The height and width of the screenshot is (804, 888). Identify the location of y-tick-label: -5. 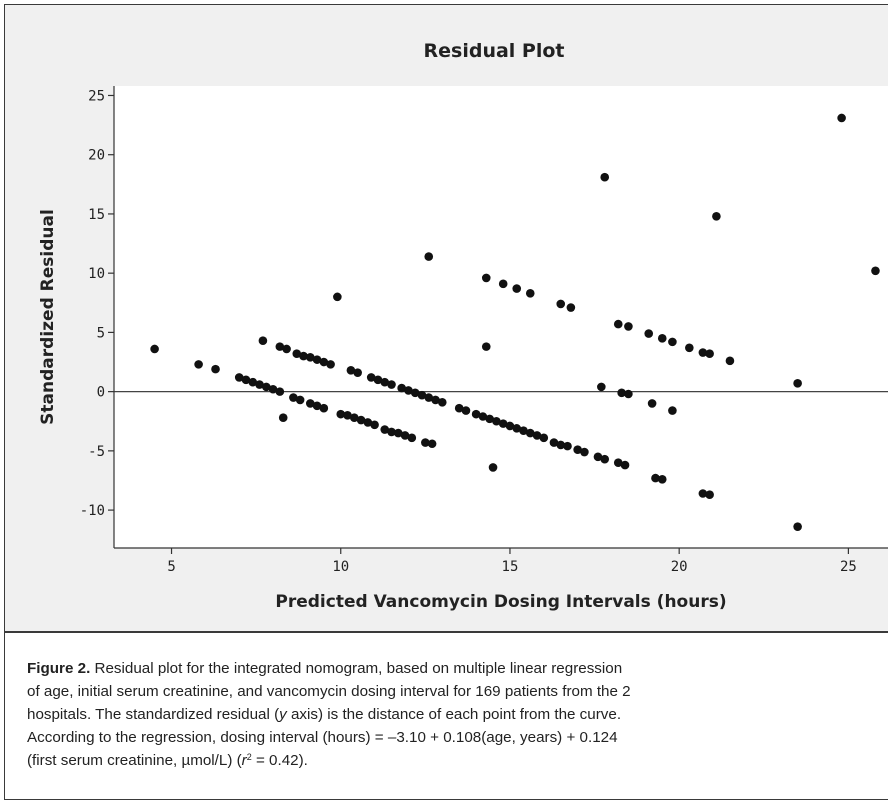
(96, 452).